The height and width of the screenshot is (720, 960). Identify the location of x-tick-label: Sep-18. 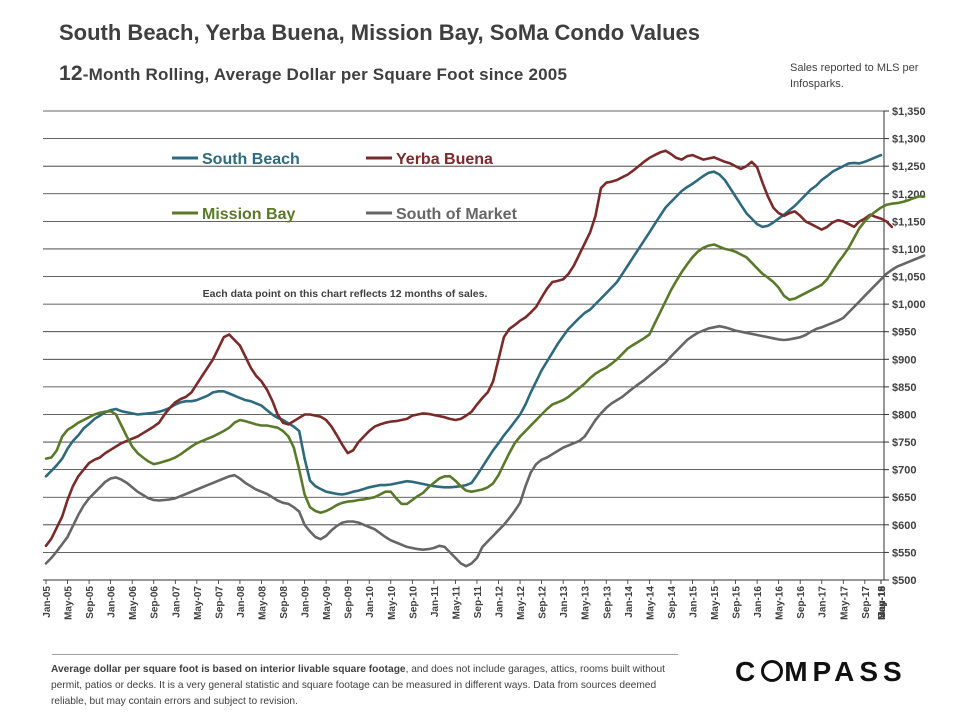
(882, 602).